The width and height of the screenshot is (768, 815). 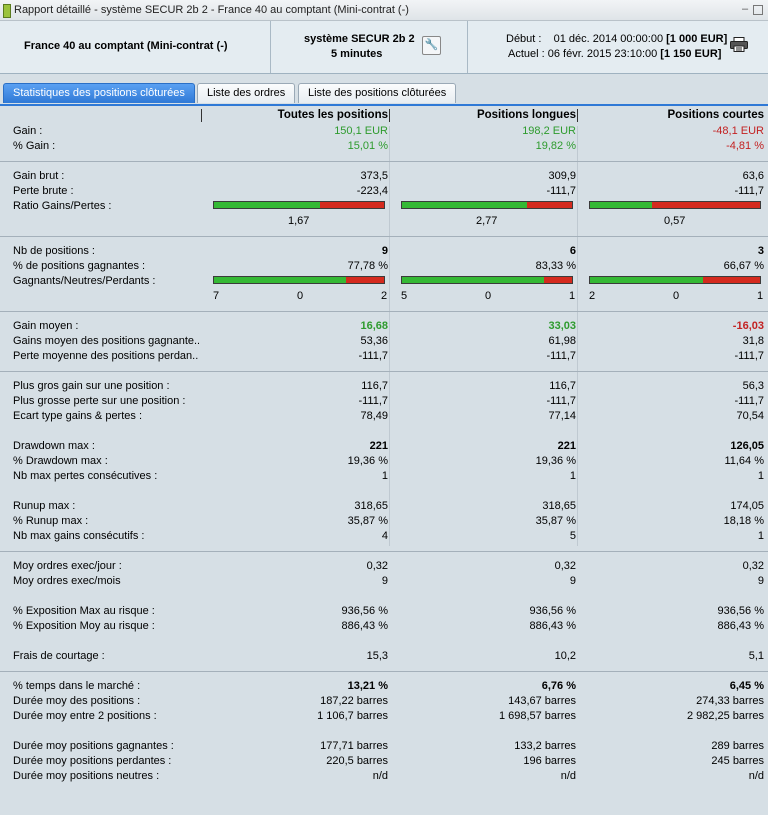 I want to click on stat-label: Gagnants/Neutres/Perdants :, so click(x=84, y=281).